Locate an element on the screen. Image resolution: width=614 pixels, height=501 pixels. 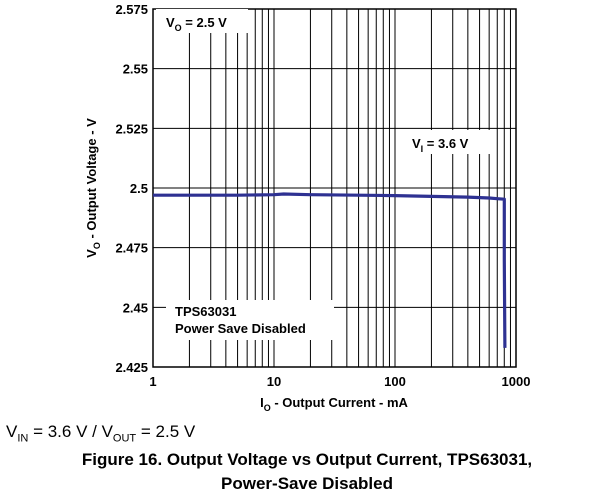
test-conditions: VIN = 3.6 V / VOUT = 2.5 V is located at coordinates (101, 433).